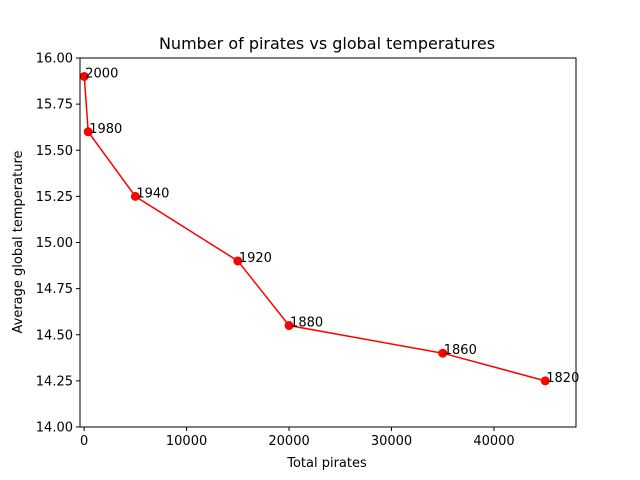 Image resolution: width=640 pixels, height=480 pixels. Describe the element at coordinates (306, 323) in the screenshot. I see `data-point-label: 1880` at that location.